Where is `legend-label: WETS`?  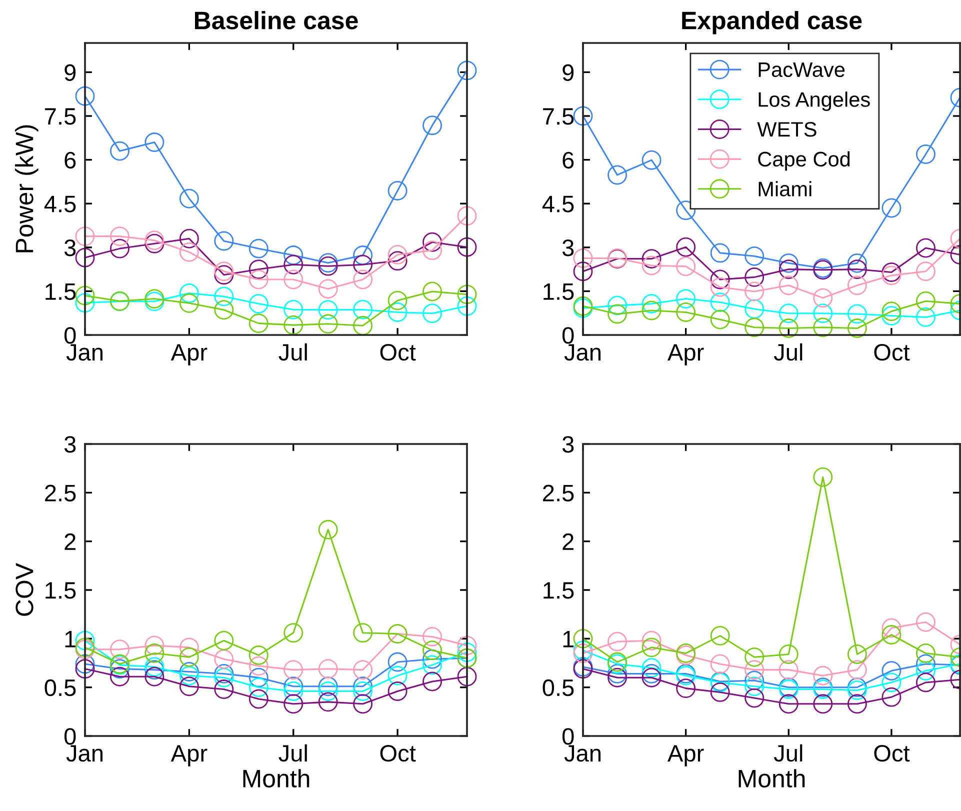 legend-label: WETS is located at coordinates (786, 129).